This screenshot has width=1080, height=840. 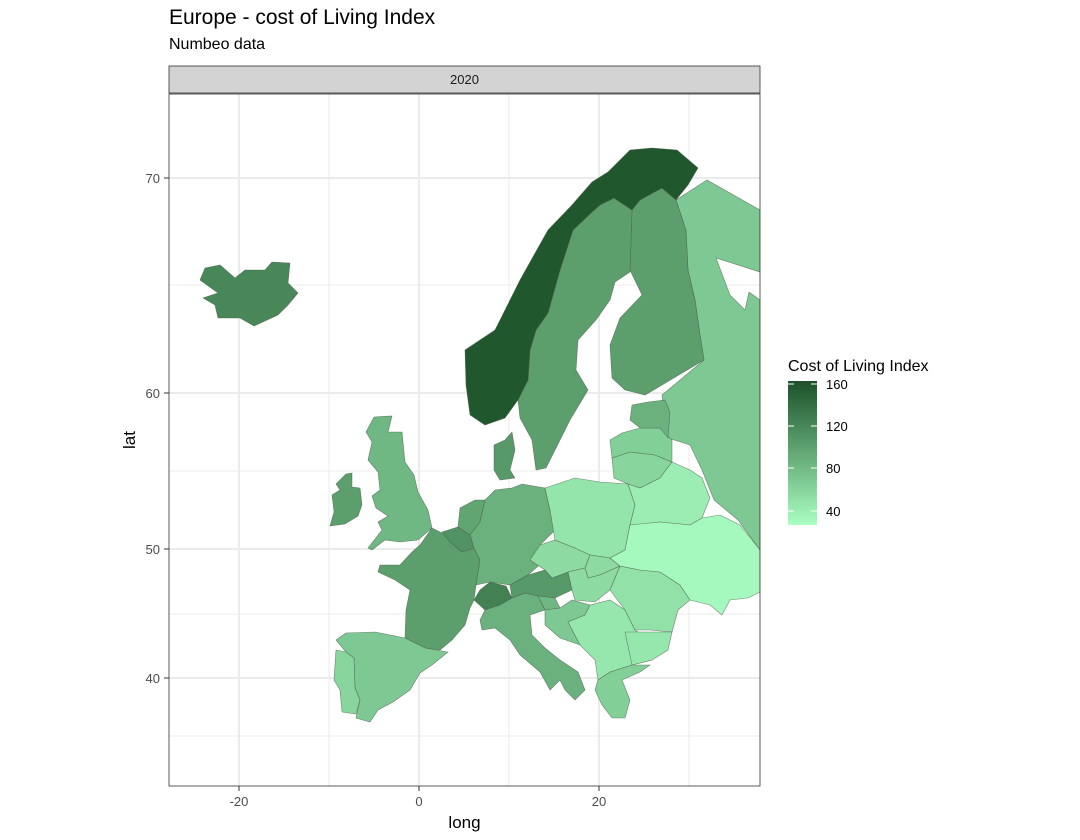 What do you see at coordinates (153, 393) in the screenshot?
I see `y-tick-label: 60` at bounding box center [153, 393].